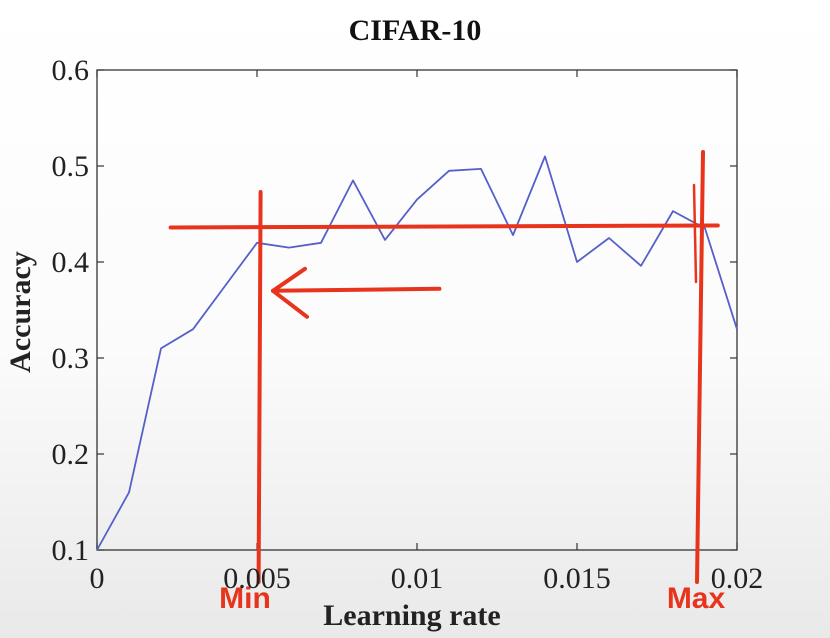 This screenshot has width=830, height=638. I want to click on left-arrow-shaft-annotation, so click(356, 289).